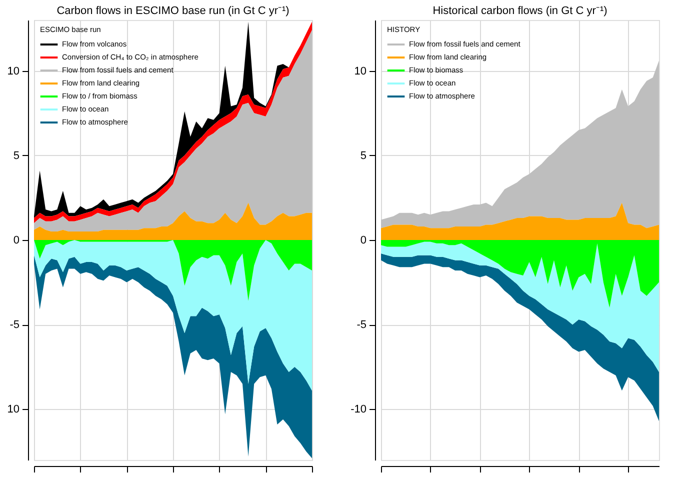 Image resolution: width=687 pixels, height=495 pixels. What do you see at coordinates (520, 11) in the screenshot?
I see `chart-title: Historical carbon flows (in Gt C yr⁻¹)` at bounding box center [520, 11].